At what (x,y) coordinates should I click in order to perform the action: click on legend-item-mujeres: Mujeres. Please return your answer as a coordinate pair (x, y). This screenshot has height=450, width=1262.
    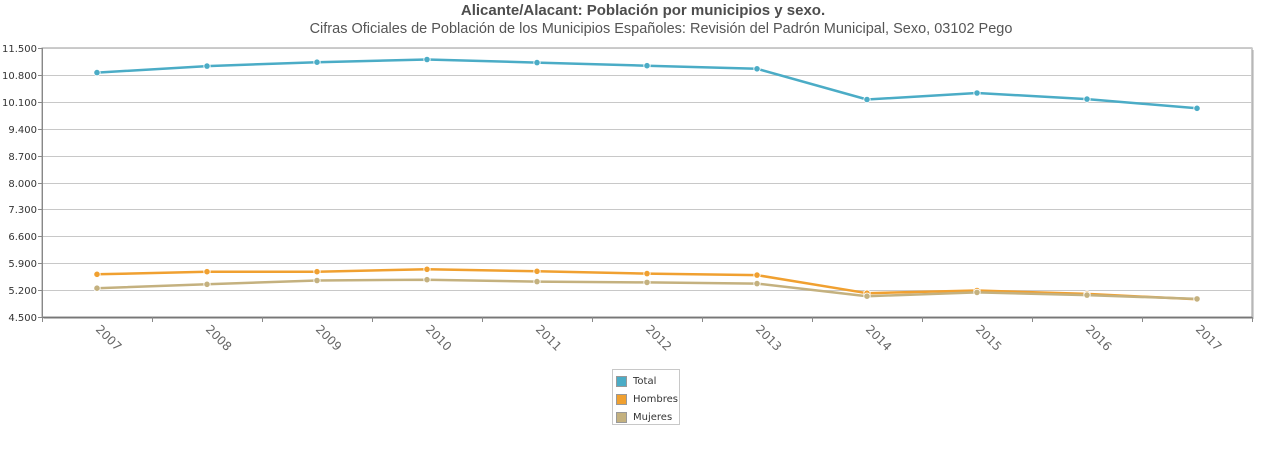
    Looking at the image, I should click on (647, 417).